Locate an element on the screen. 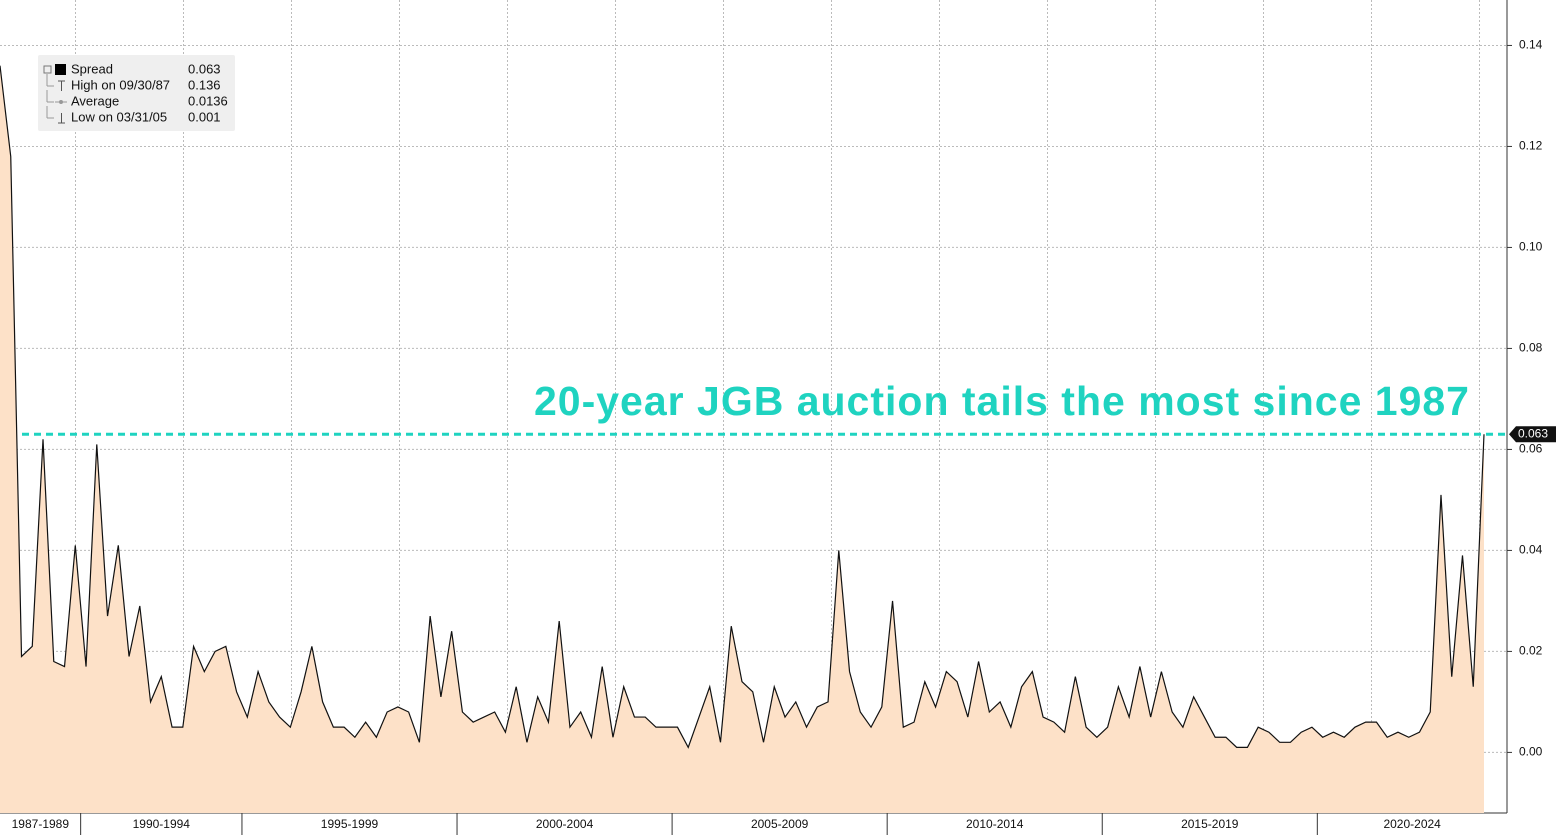 The image size is (1556, 835). x-tick-label: 2015-2019 is located at coordinates (1210, 824).